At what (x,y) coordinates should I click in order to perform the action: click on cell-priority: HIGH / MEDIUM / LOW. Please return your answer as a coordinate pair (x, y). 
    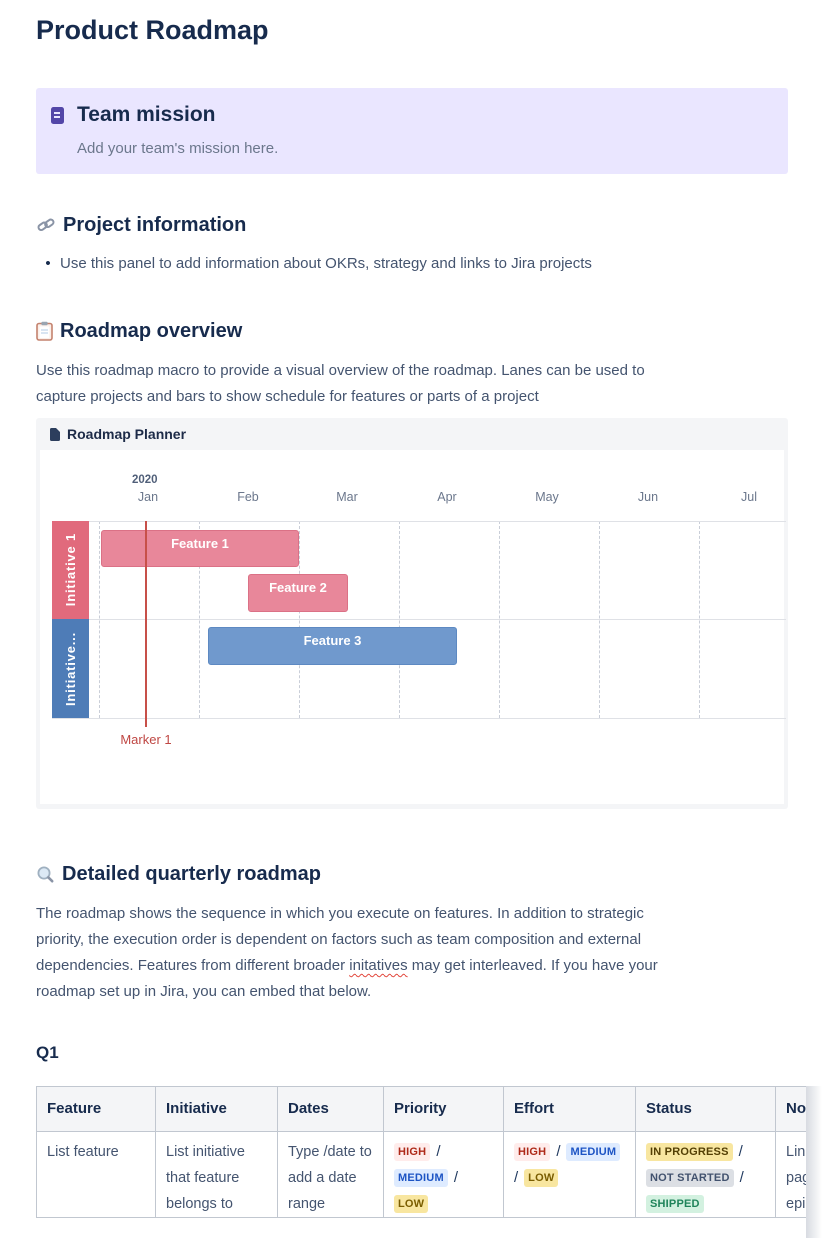
    Looking at the image, I should click on (443, 1174).